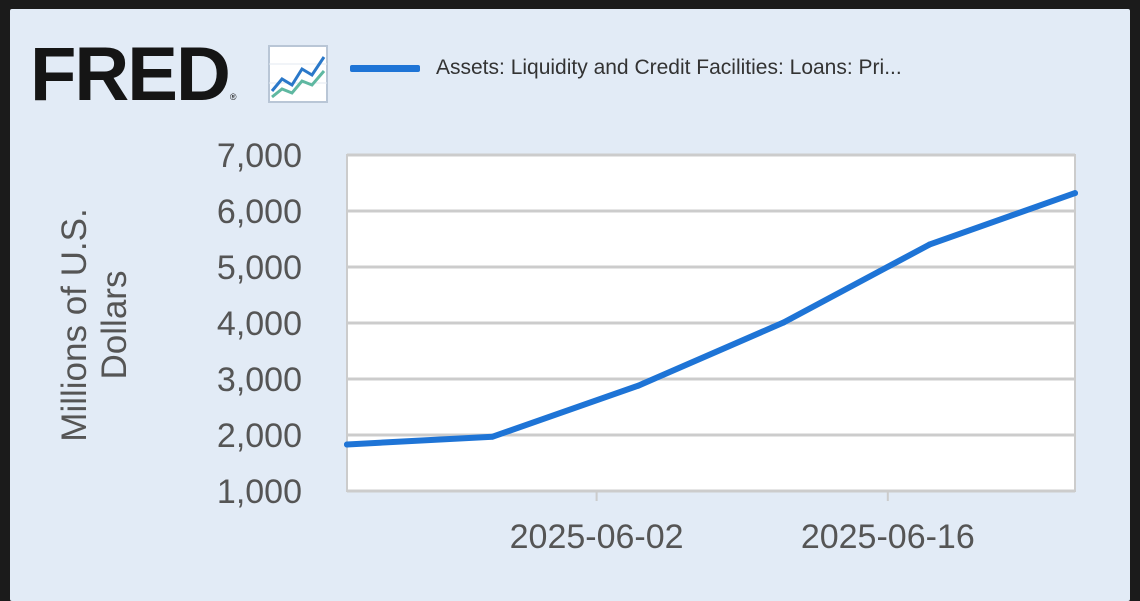 Image resolution: width=1140 pixels, height=601 pixels. I want to click on registered-mark: ®, so click(233, 97).